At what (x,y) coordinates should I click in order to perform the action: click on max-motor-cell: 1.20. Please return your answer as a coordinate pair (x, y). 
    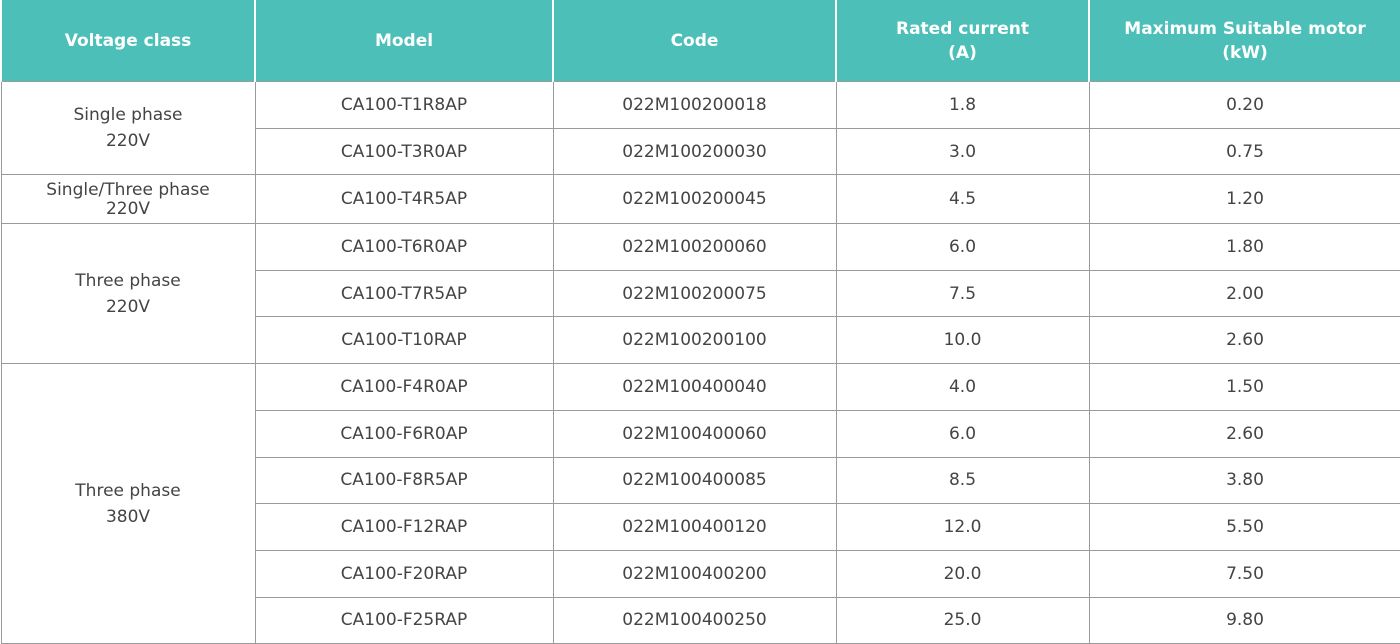
    Looking at the image, I should click on (1244, 199).